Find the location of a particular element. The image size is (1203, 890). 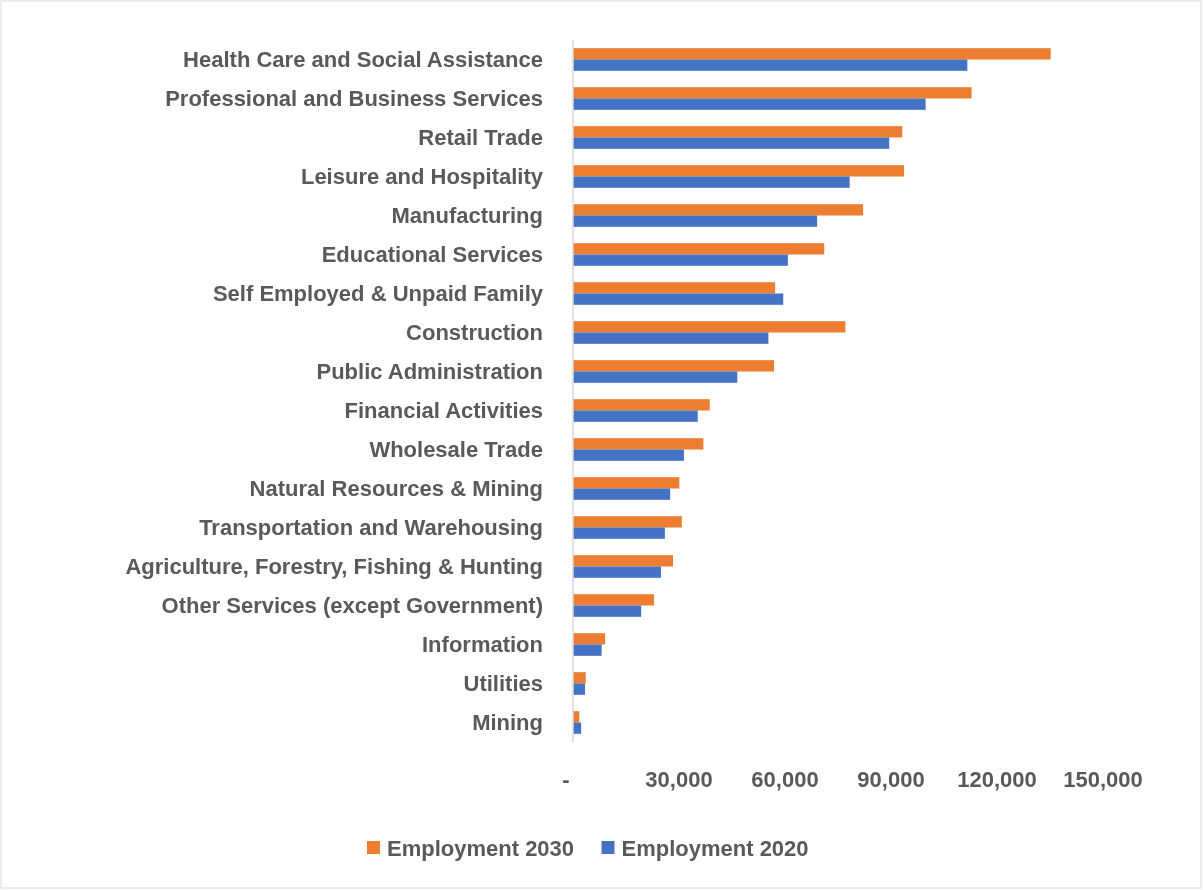

y-tick-label: Manufacturing is located at coordinates (467, 216).